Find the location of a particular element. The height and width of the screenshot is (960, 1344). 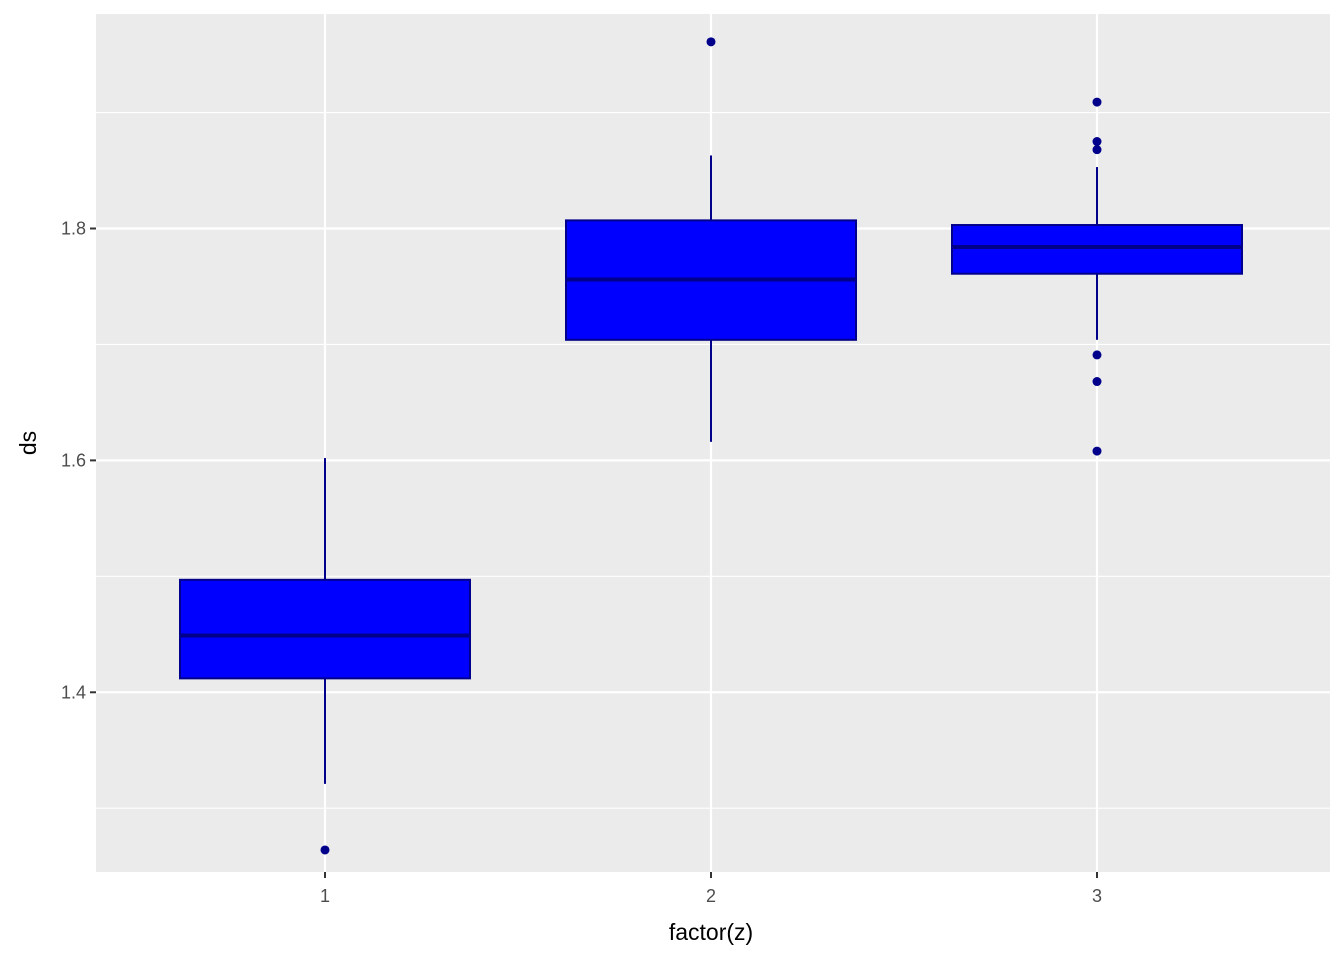

x-axis: 1 2 3 is located at coordinates (711, 889).